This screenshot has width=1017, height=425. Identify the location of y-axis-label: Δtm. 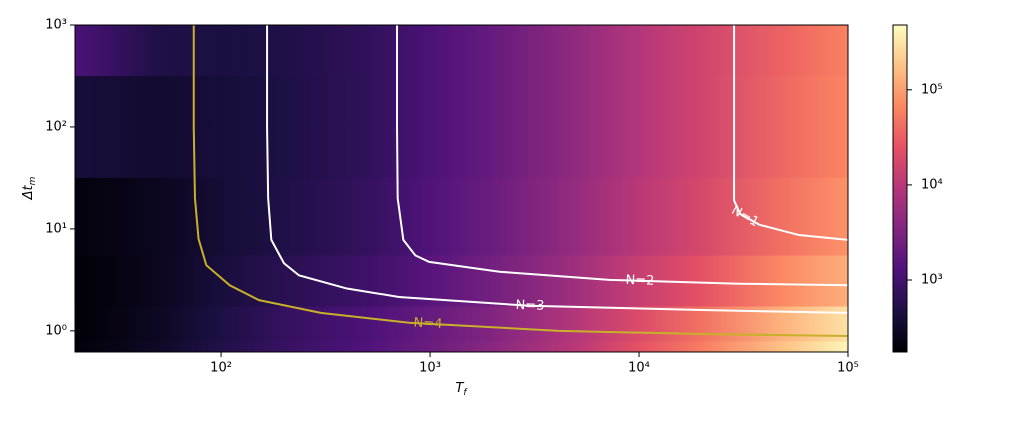
(29, 188).